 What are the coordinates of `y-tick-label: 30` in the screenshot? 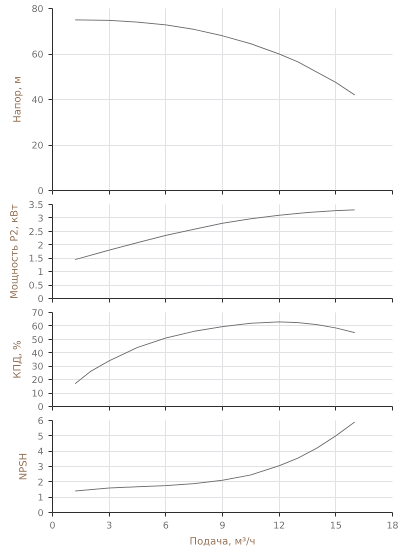 It's located at (38, 367).